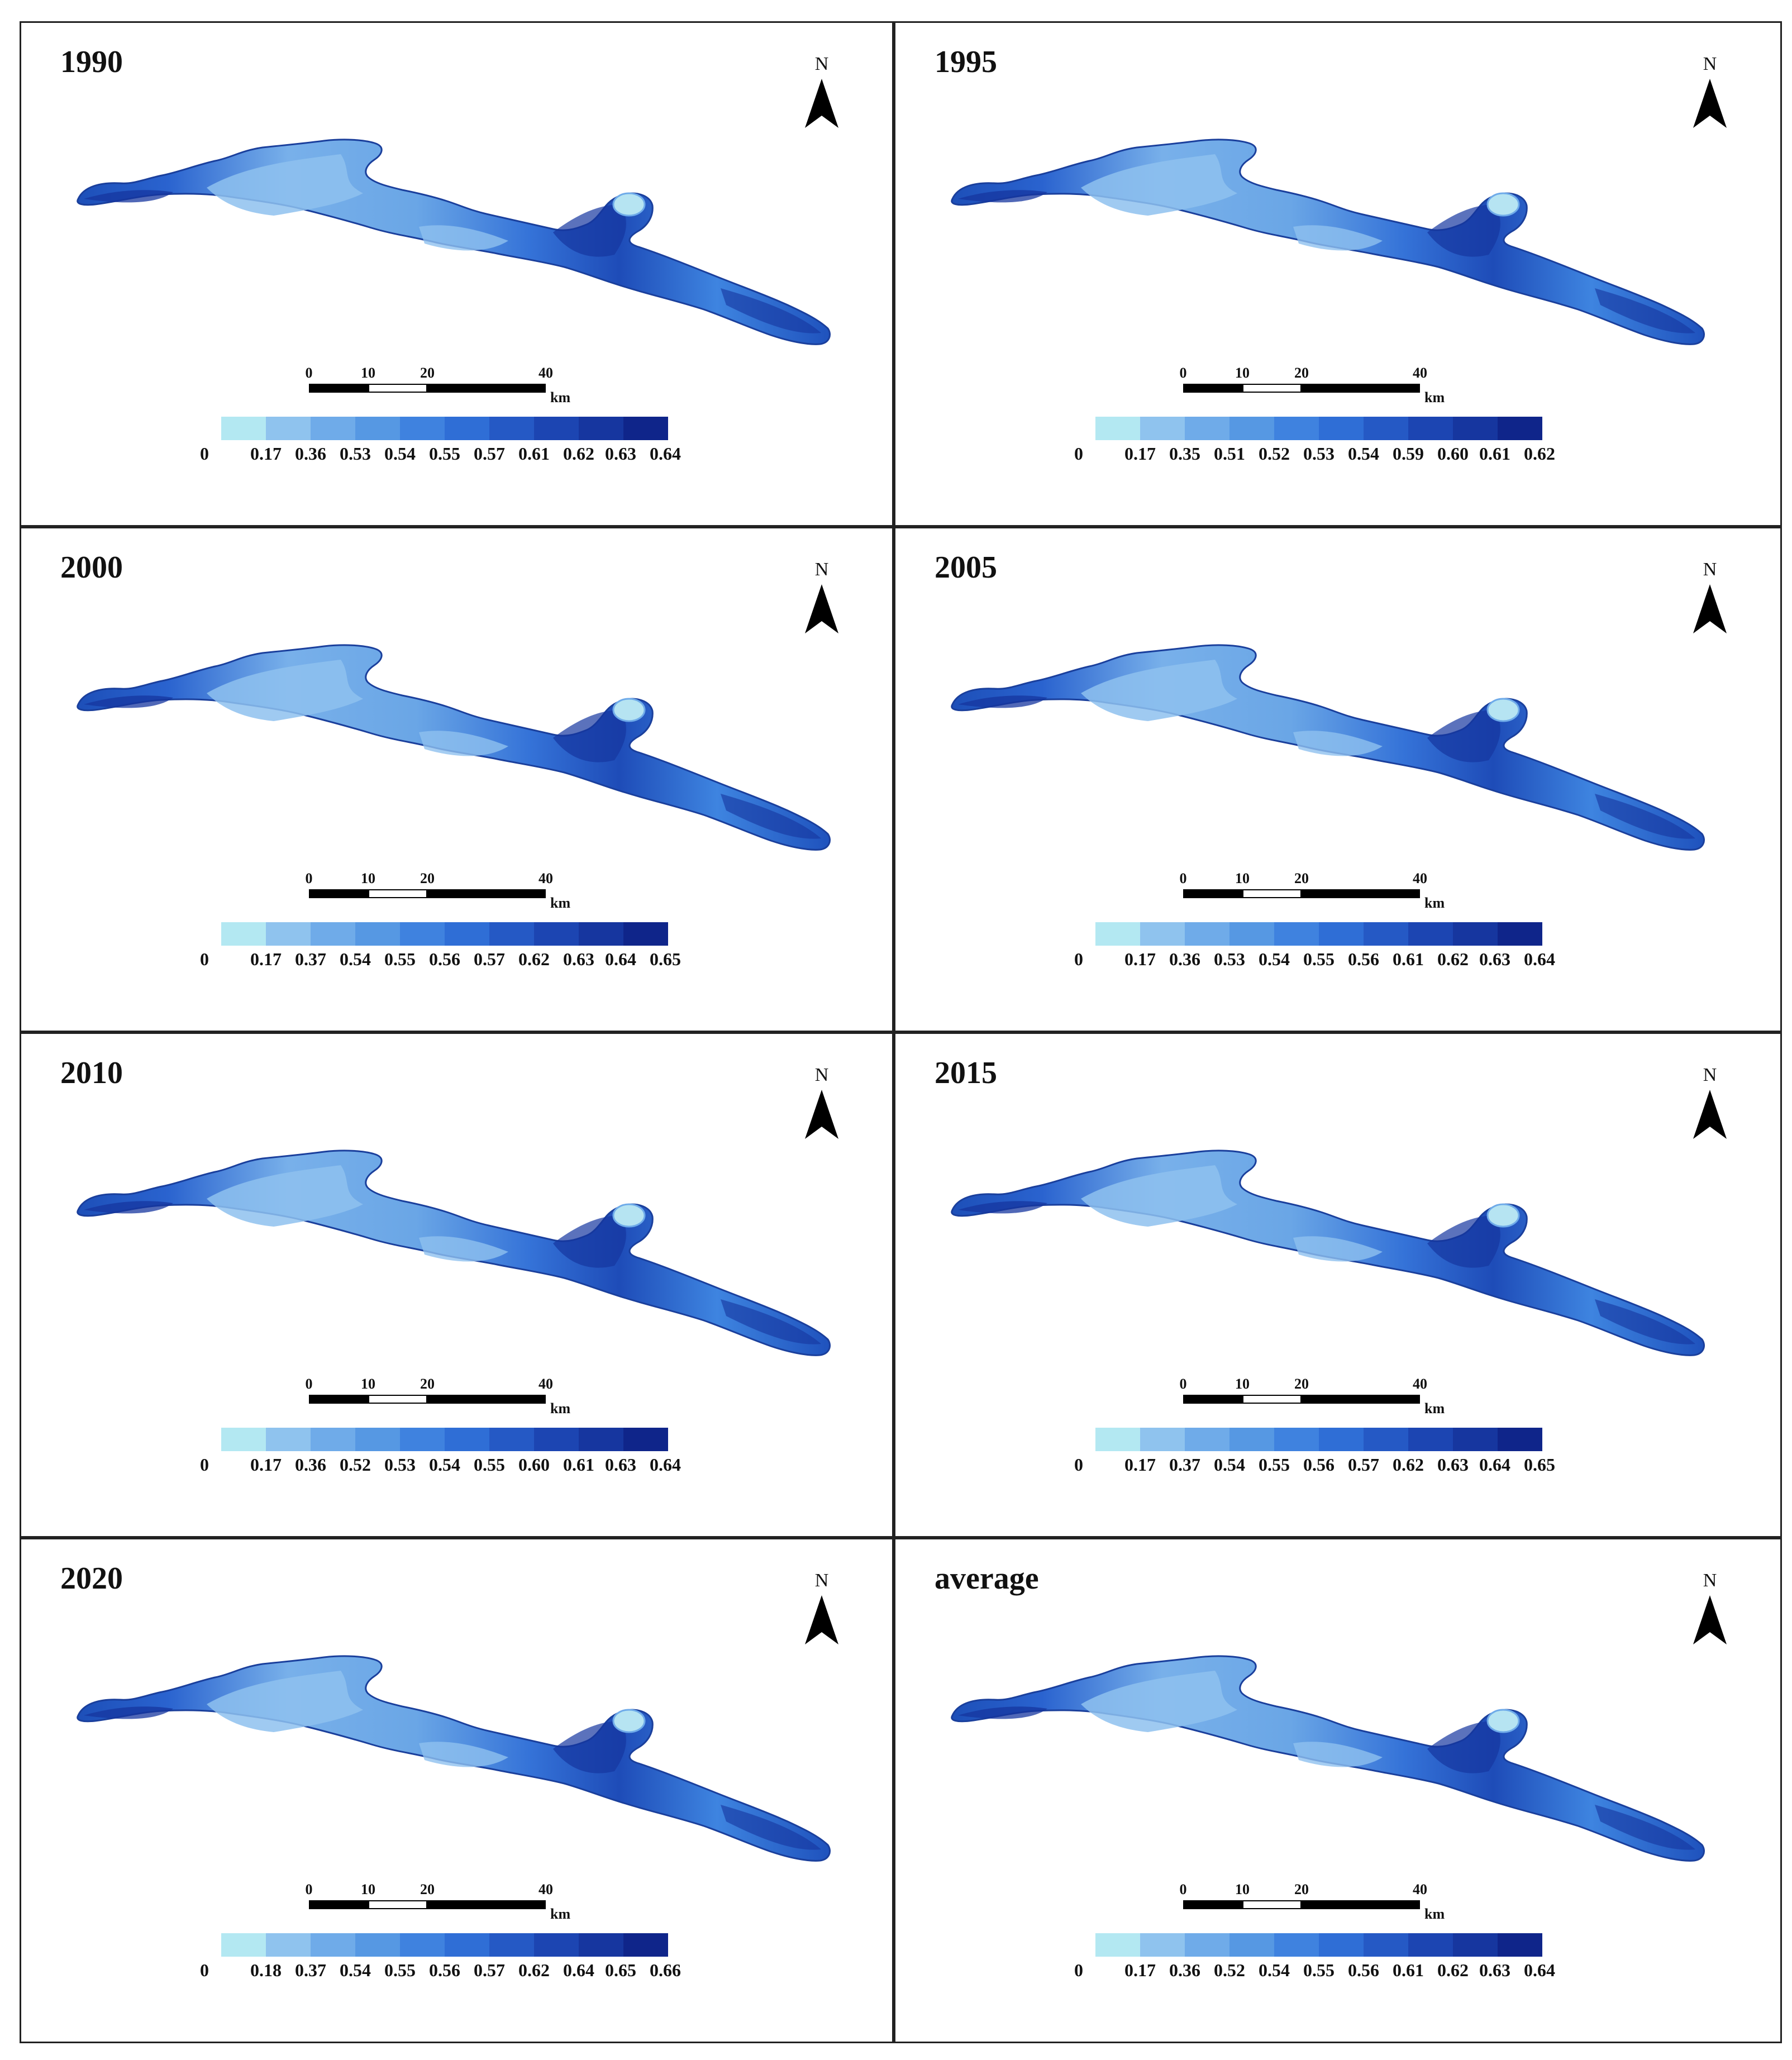 This screenshot has width=1792, height=2060. What do you see at coordinates (91, 567) in the screenshot?
I see `panel-title: 2000` at bounding box center [91, 567].